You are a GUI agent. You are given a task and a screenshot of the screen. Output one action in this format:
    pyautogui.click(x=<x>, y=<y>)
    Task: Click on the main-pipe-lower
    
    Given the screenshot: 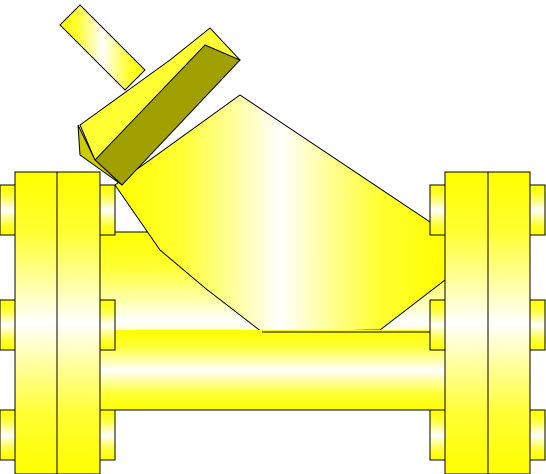 What is the action you would take?
    pyautogui.click(x=272, y=370)
    